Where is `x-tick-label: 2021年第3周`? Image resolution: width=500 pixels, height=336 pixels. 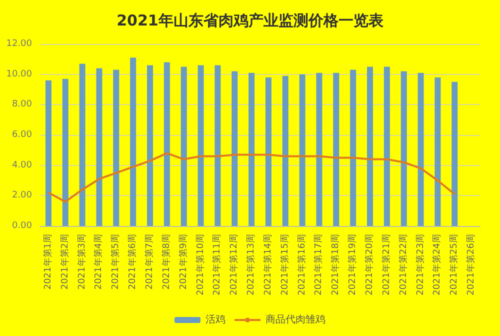 x-tick-label: 2021年第3周 is located at coordinates (82, 262).